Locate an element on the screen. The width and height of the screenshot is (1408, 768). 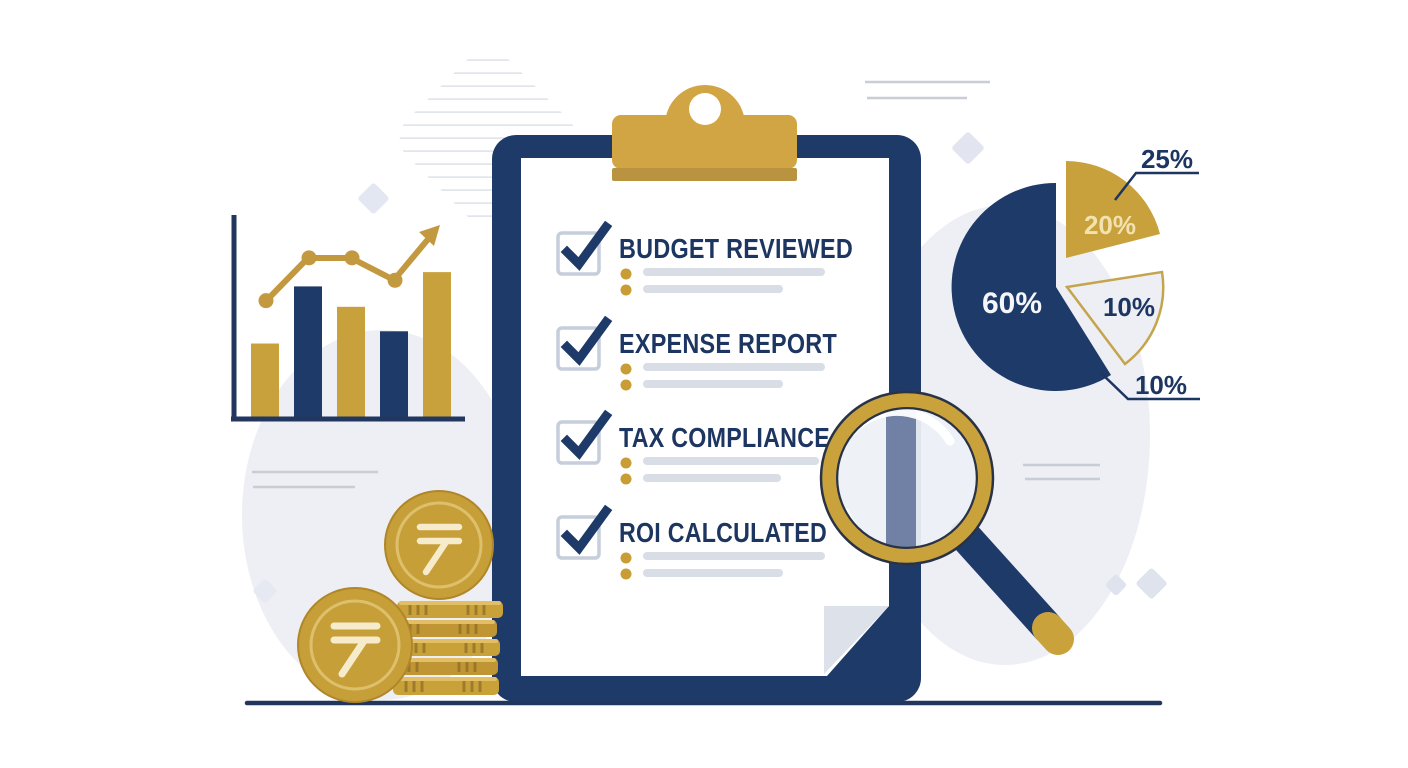
checklist-item-label: EXPENSE REPORT is located at coordinates (728, 343).